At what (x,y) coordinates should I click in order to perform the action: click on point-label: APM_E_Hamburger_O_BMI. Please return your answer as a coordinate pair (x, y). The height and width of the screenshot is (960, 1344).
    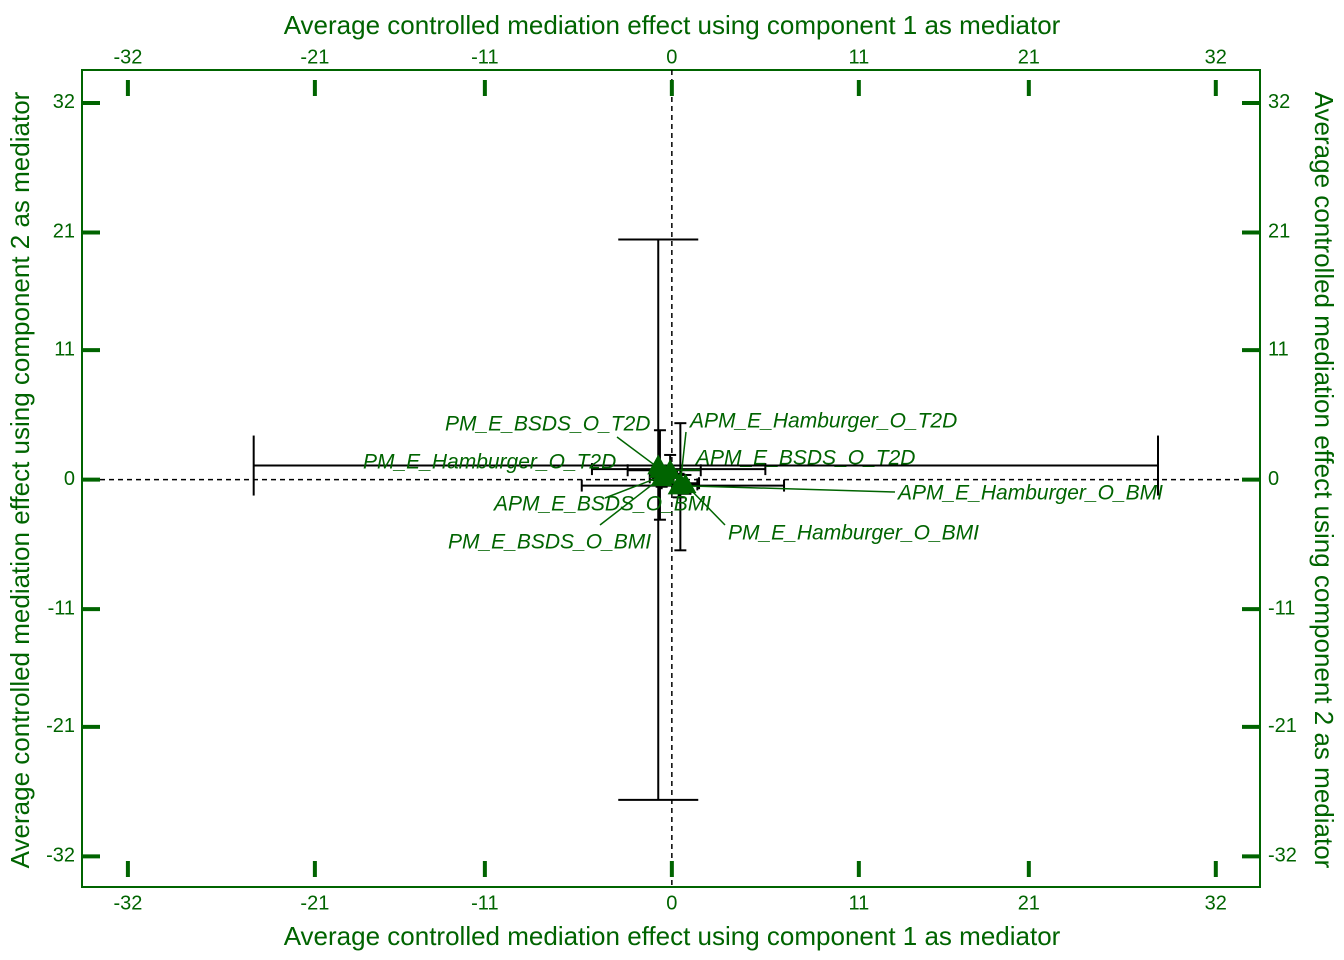
    Looking at the image, I should click on (1029, 493).